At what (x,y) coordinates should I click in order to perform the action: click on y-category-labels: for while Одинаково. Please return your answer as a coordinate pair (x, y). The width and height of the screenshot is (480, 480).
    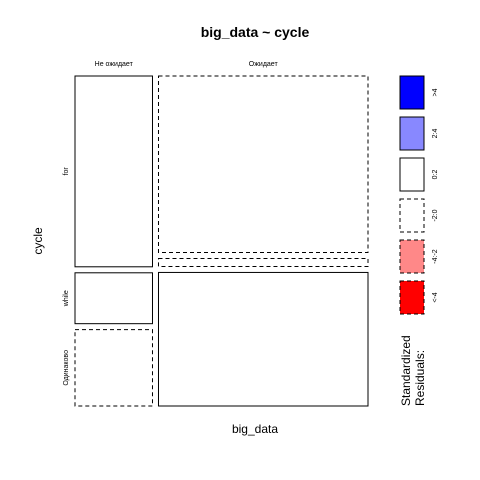
    Looking at the image, I should click on (66, 276).